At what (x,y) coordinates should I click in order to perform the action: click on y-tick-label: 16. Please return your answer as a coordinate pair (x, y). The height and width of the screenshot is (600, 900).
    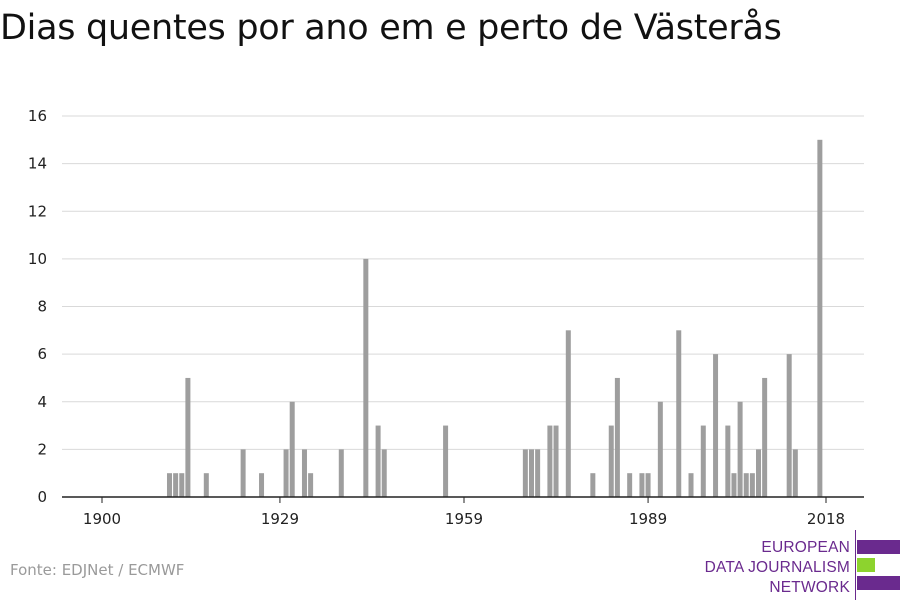
    Looking at the image, I should click on (37, 116).